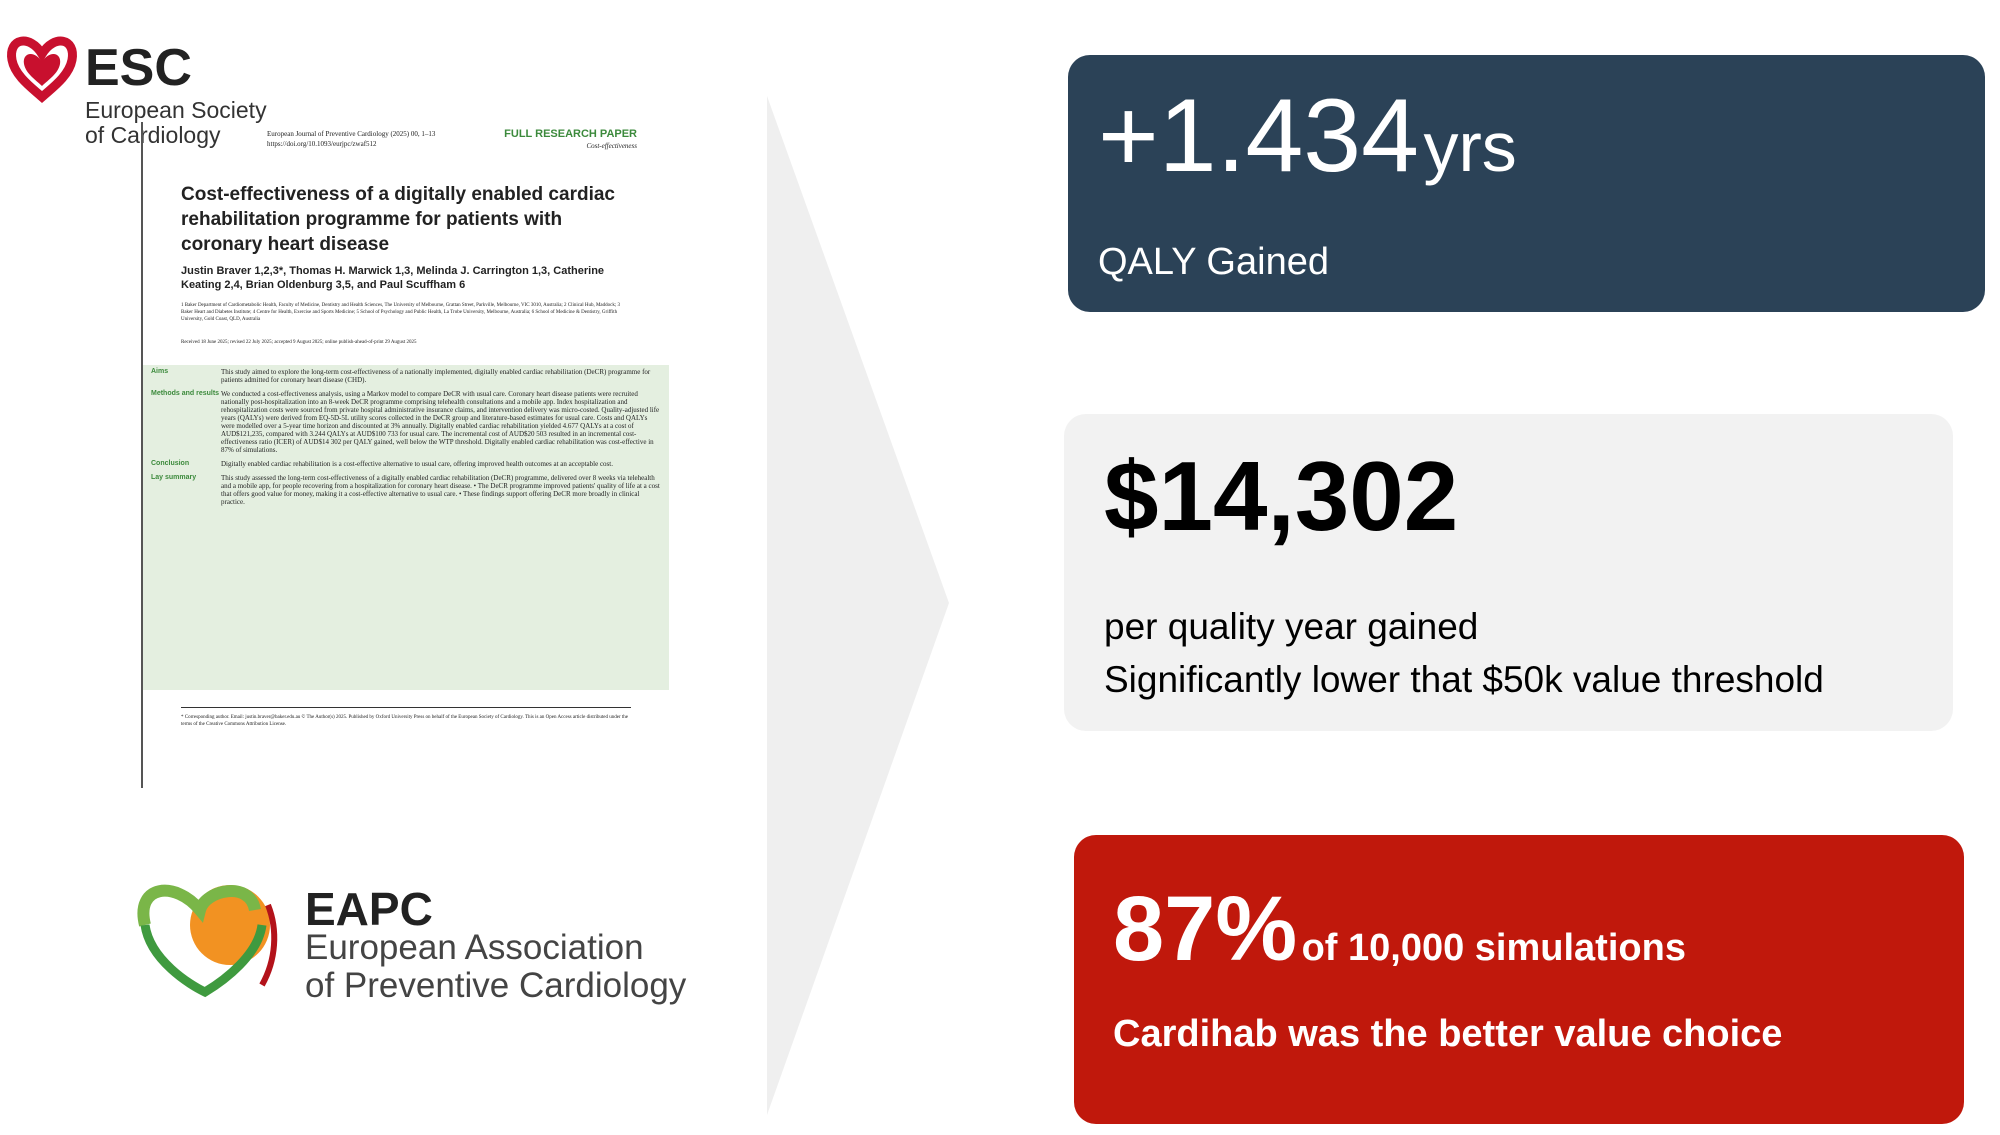 This screenshot has height=1135, width=2000. I want to click on esc-name: of Cardiology, so click(153, 135).